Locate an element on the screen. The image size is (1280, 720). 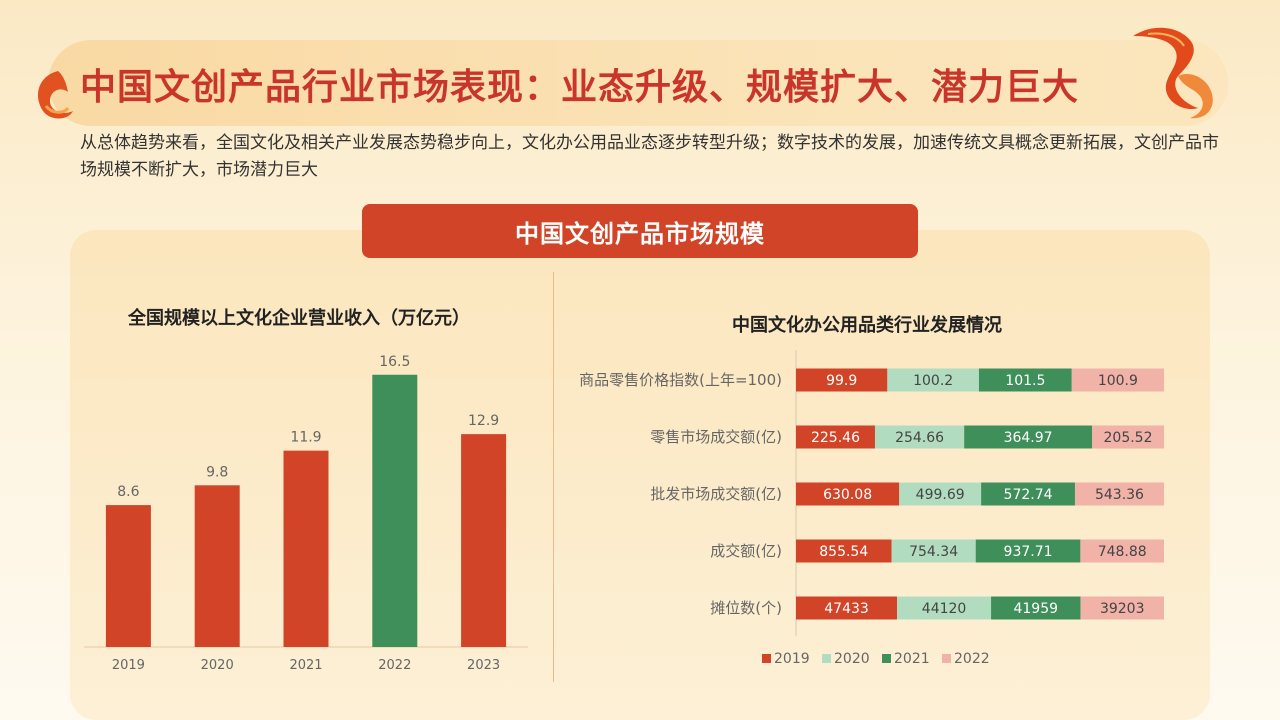
bar-2022 is located at coordinates (395, 510).